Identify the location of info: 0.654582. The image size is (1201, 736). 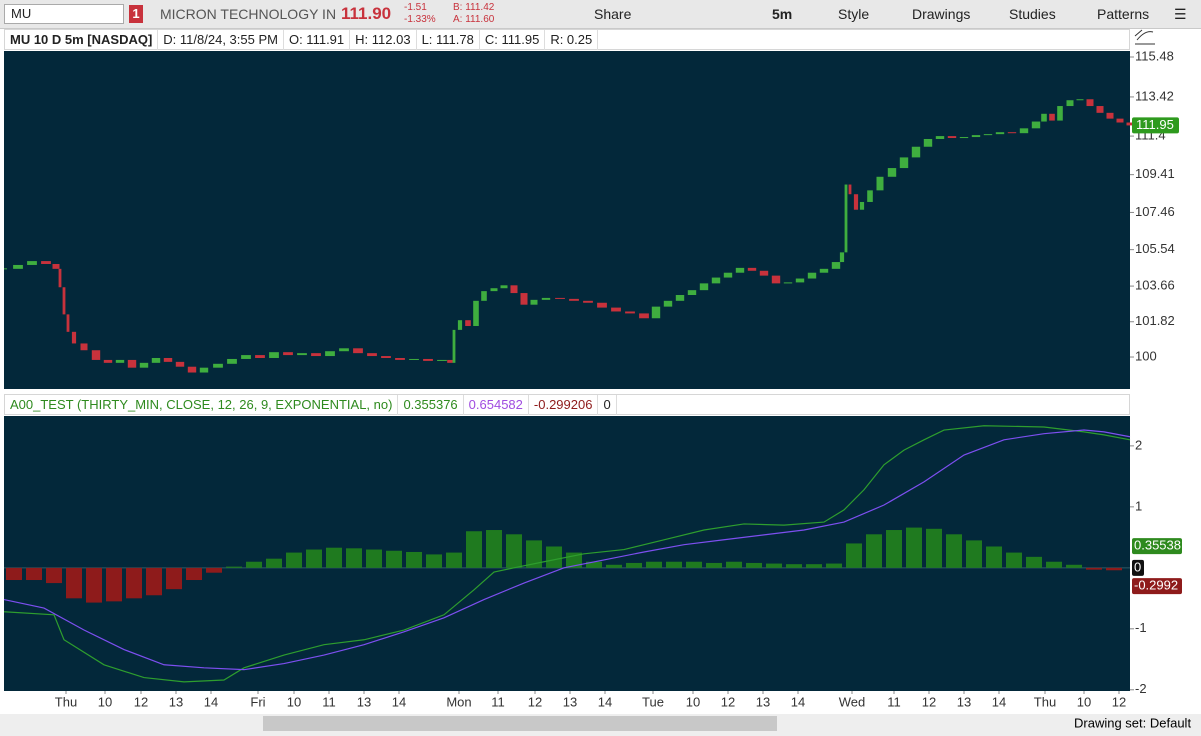
(496, 405).